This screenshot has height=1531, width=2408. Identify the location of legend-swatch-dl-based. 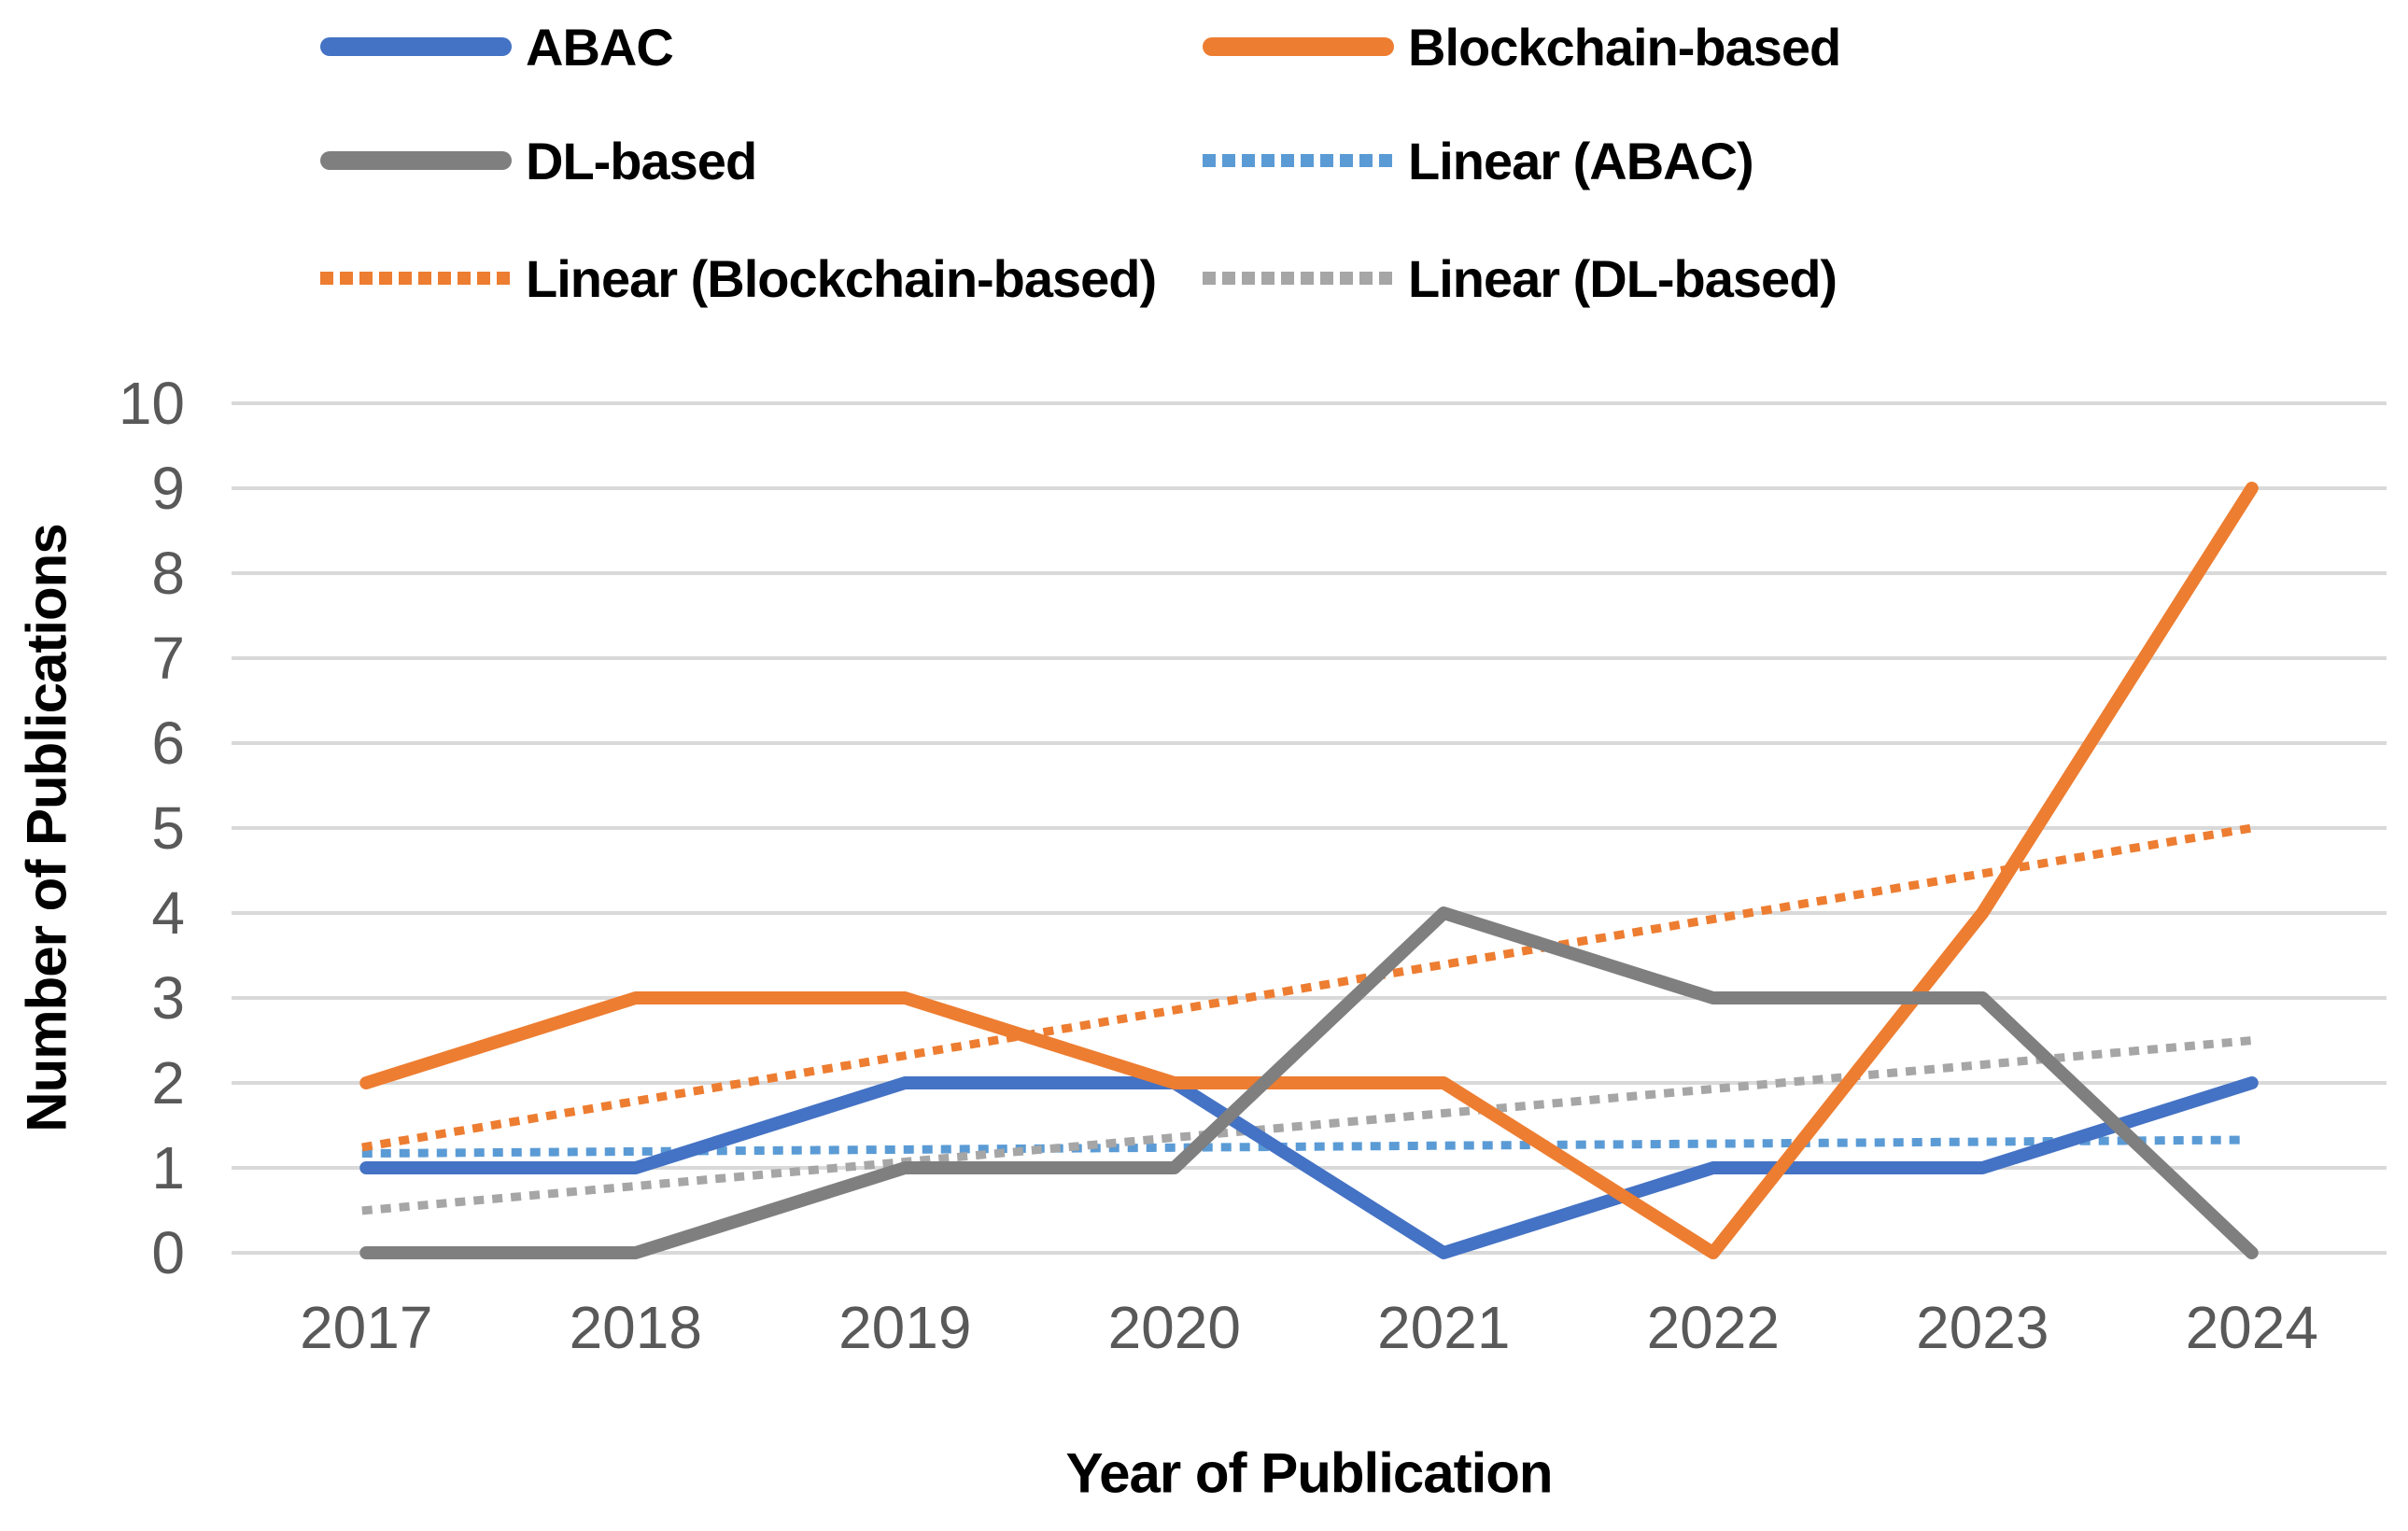
(416, 161).